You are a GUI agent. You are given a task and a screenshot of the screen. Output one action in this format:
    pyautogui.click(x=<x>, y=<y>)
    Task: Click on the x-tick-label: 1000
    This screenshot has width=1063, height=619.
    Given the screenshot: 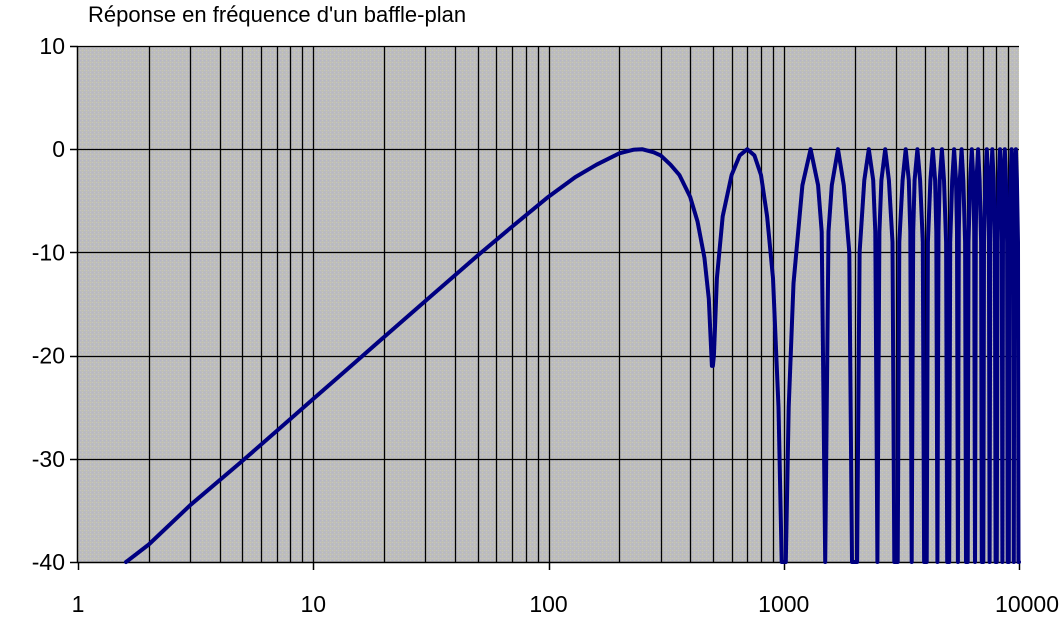 What is the action you would take?
    pyautogui.click(x=783, y=604)
    